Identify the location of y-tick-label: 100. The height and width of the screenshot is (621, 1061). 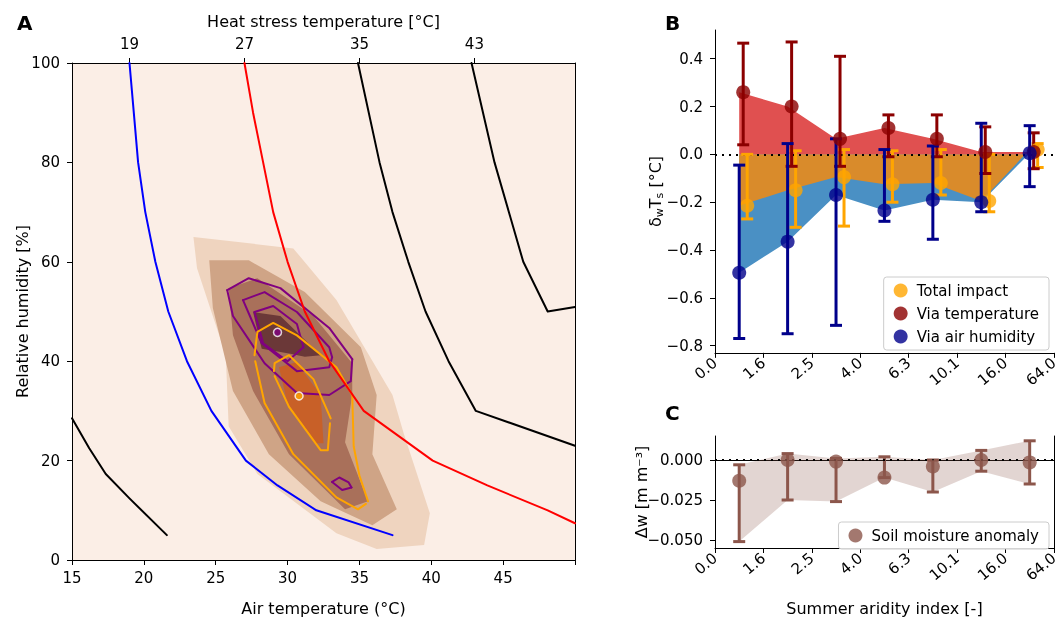
(45, 63).